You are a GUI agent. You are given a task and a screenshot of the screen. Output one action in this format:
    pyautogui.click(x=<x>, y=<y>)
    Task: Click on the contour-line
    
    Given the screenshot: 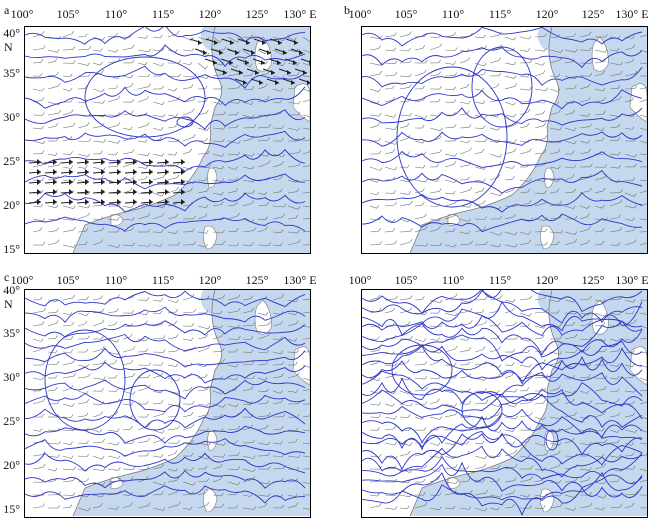 What is the action you would take?
    pyautogui.click(x=502, y=500)
    